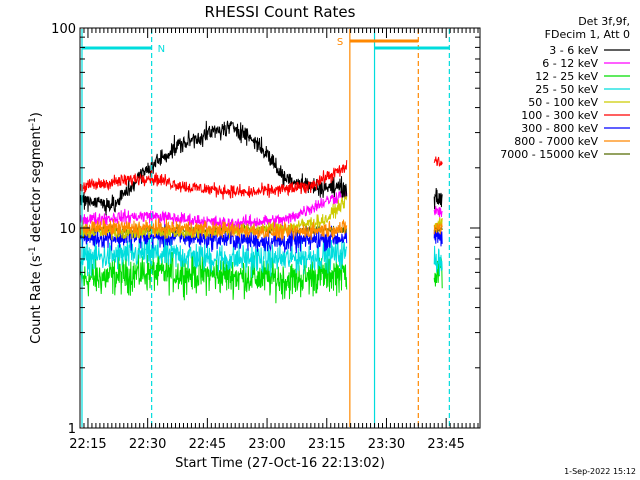 The image size is (640, 480). I want to click on legend-label: 7000 - 15000 keV, so click(549, 154).